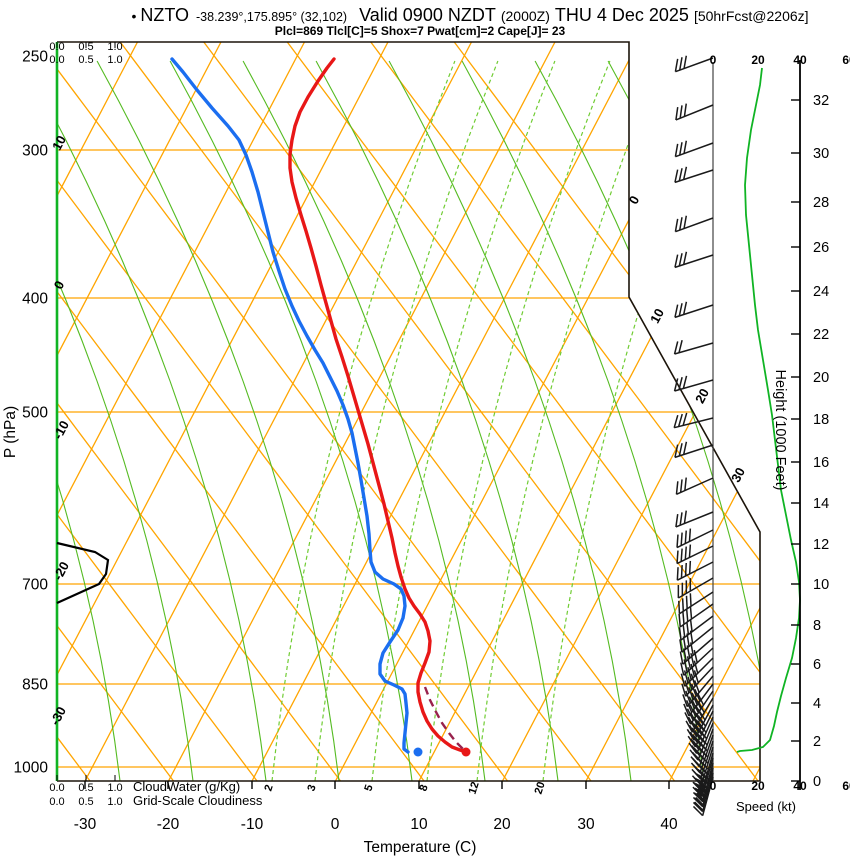 The height and width of the screenshot is (860, 850). Describe the element at coordinates (821, 545) in the screenshot. I see `height-tick-label: 12` at that location.